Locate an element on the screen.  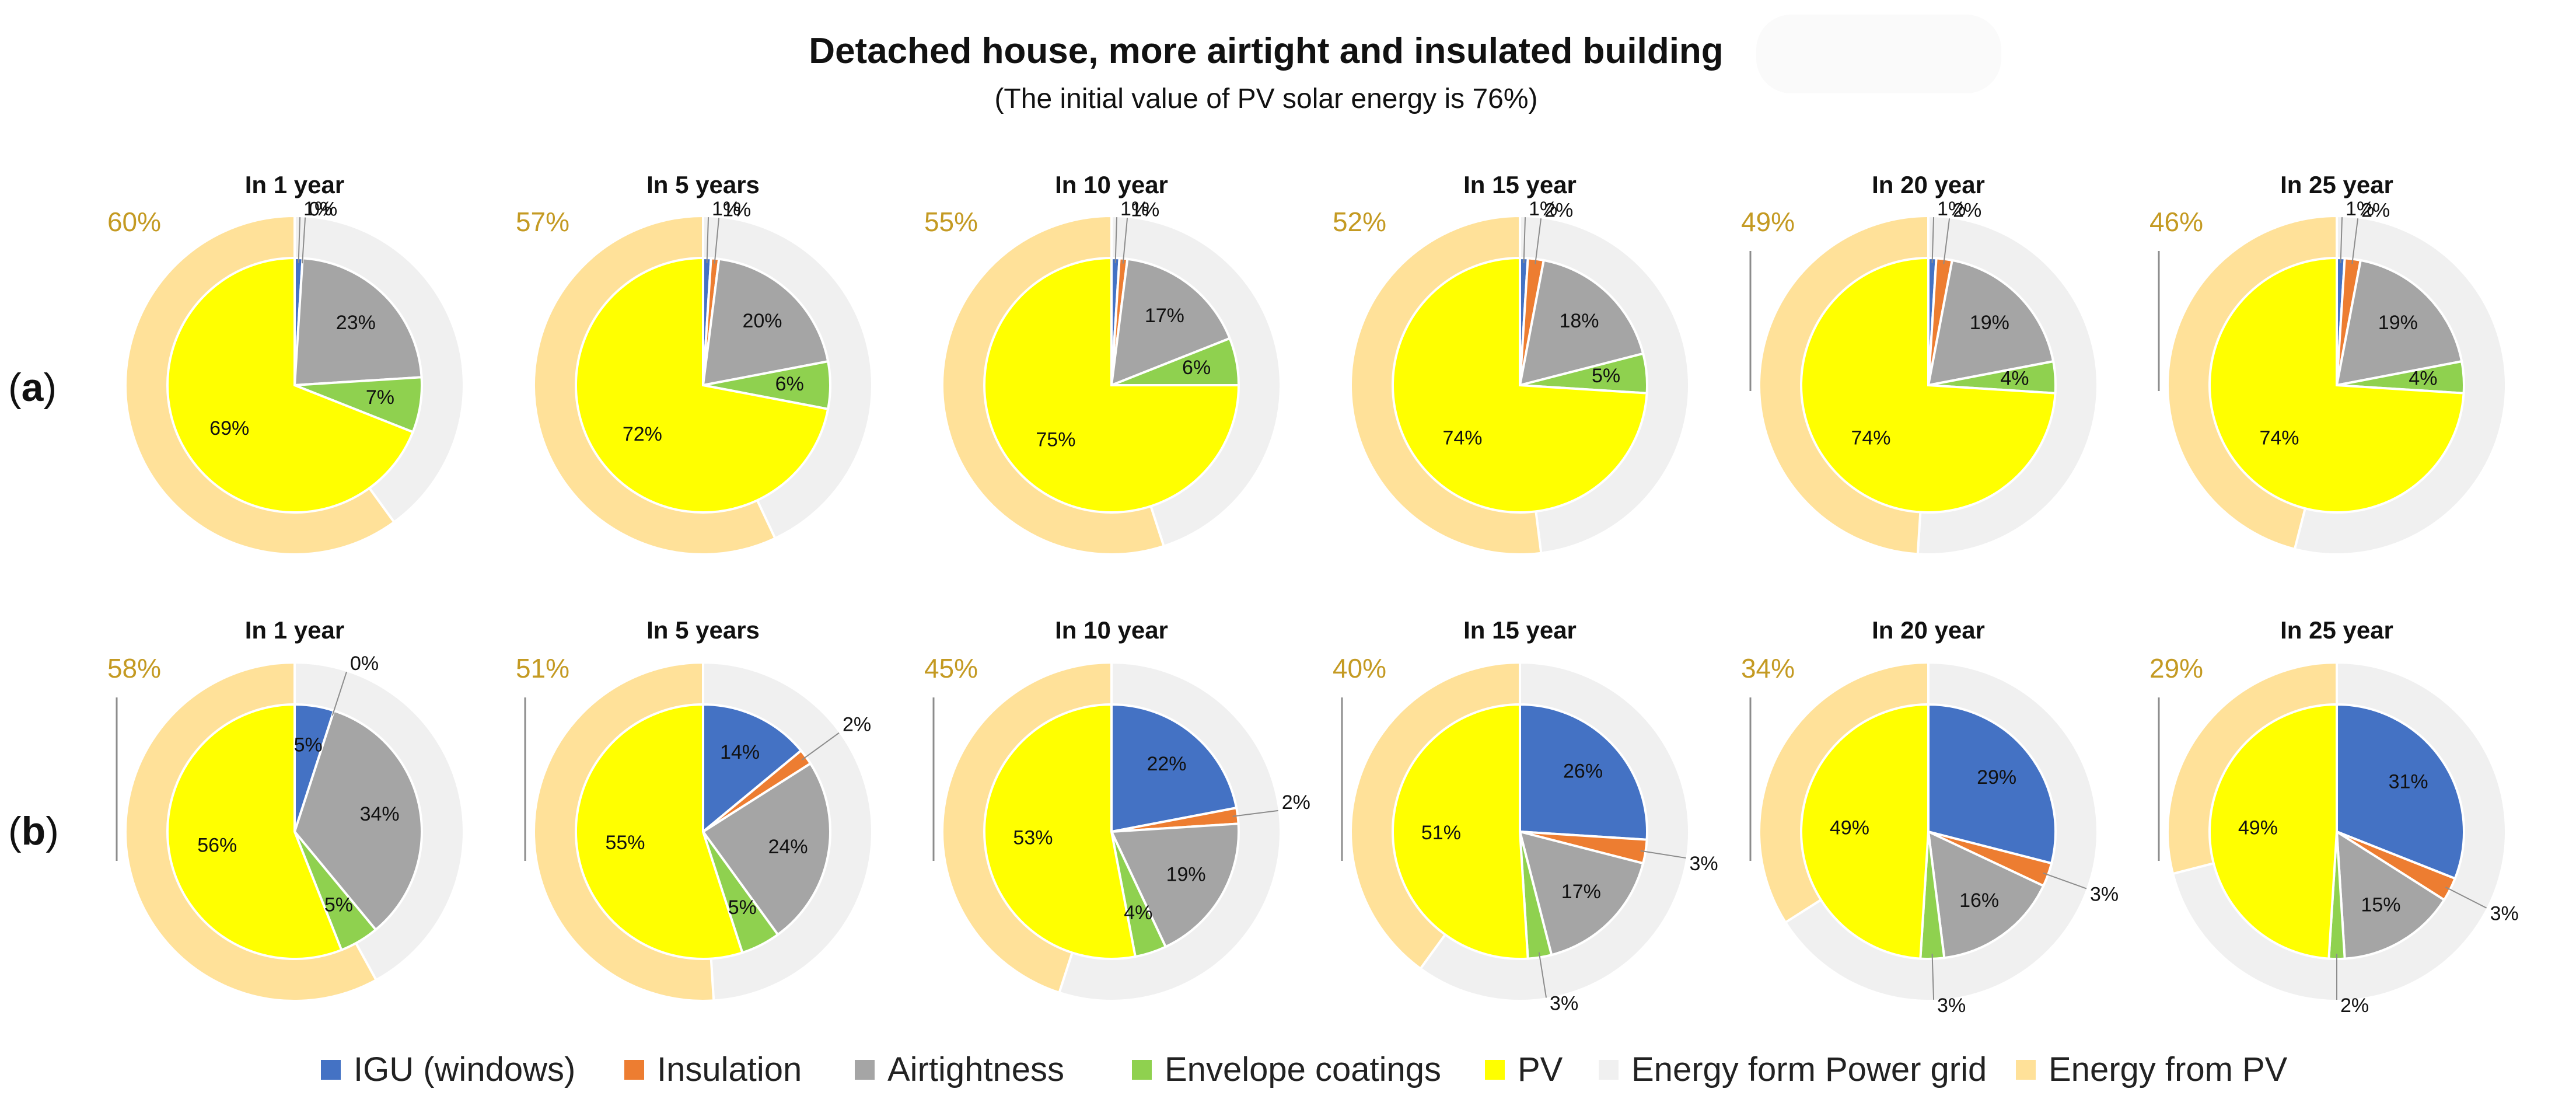
slice-label-coatings-a-4: 5% is located at coordinates (1606, 376).